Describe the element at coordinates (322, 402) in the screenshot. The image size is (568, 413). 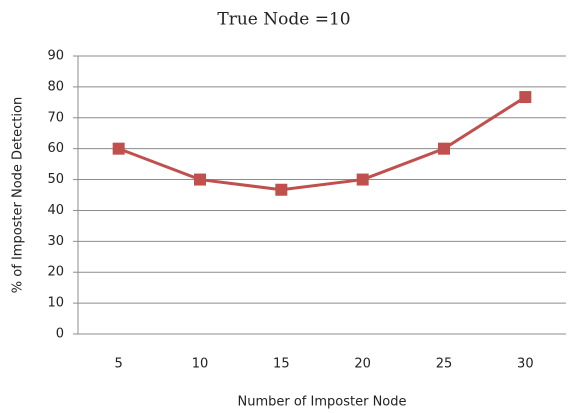
I see `x-axis-label: Number of Imposter Node` at that location.